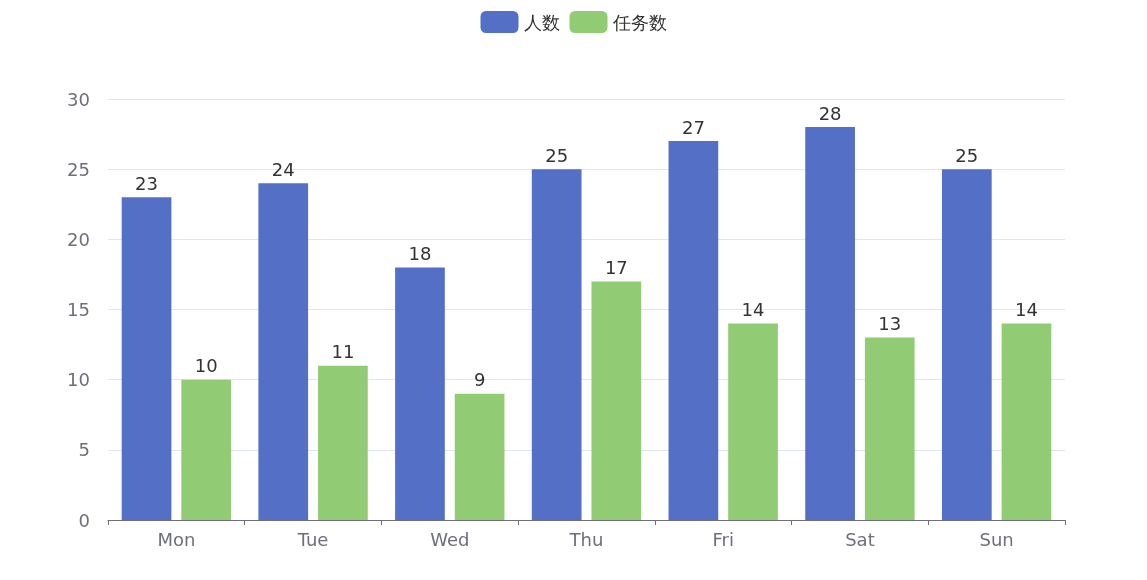 This screenshot has height=580, width=1147. What do you see at coordinates (450, 539) in the screenshot?
I see `x-tick-label: Wed` at bounding box center [450, 539].